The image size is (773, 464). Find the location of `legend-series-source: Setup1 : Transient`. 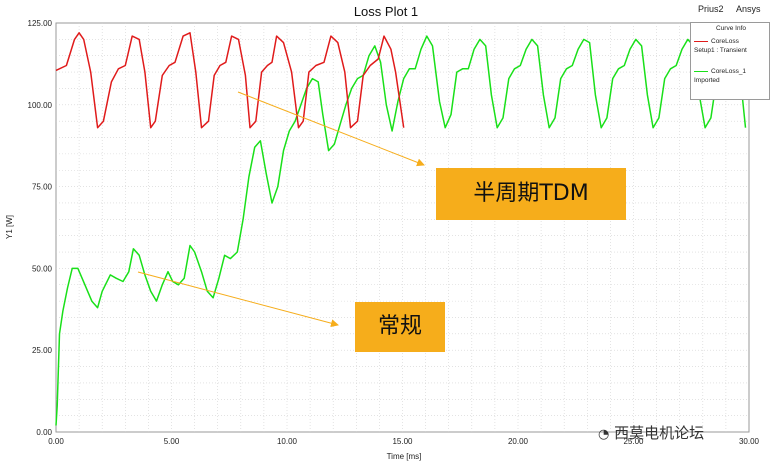

legend-series-source: Setup1 : Transient is located at coordinates (720, 50).